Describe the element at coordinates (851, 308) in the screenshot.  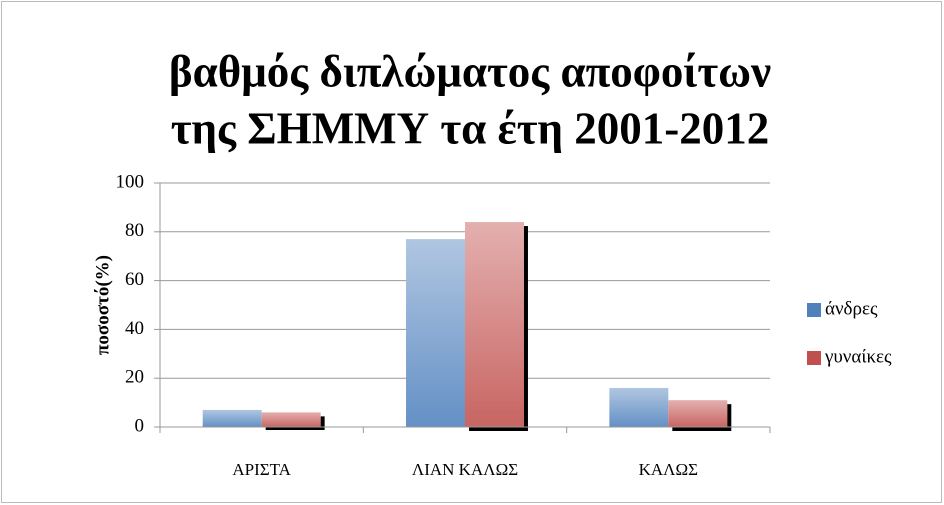
I see `legend-label: άνδρες` at that location.